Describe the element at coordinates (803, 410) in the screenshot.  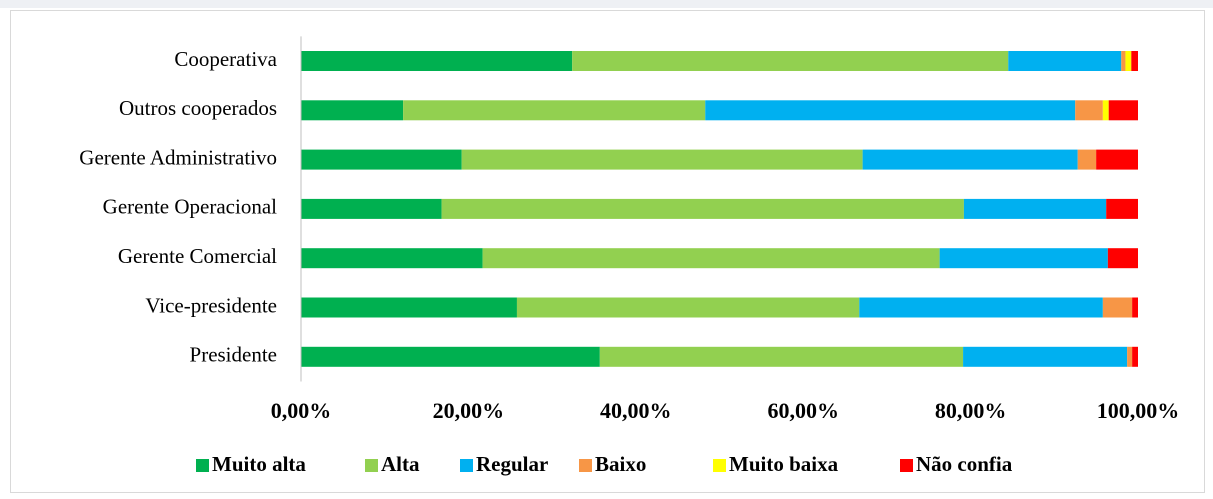
I see `x-tick-label: 60,00%` at that location.